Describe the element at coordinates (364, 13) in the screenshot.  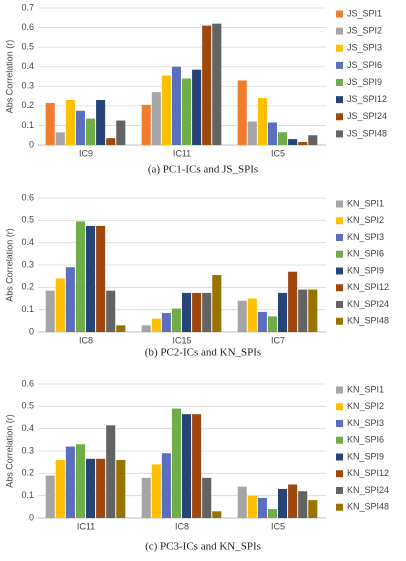
I see `legend-label: JS_SPI1` at that location.